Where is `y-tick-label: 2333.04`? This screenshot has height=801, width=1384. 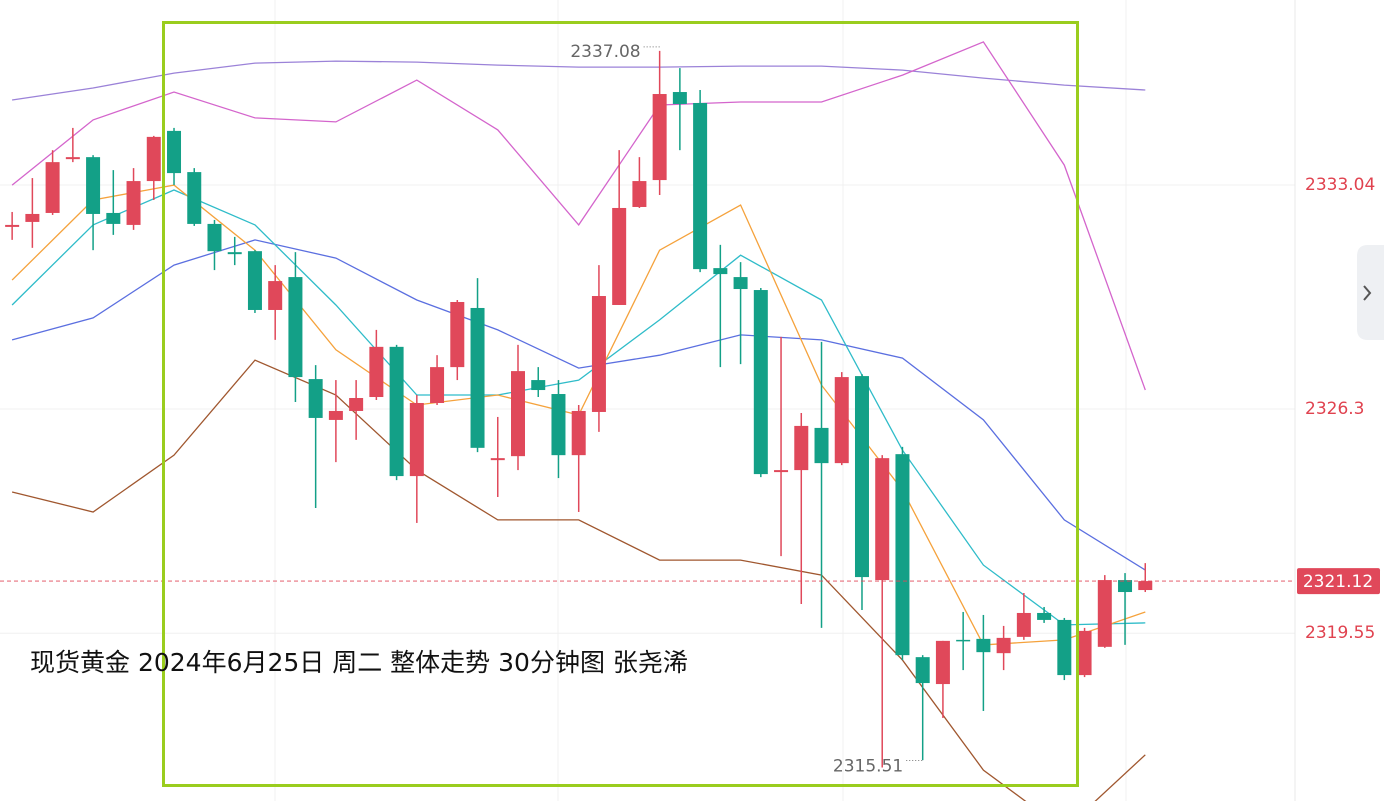
y-tick-label: 2333.04 is located at coordinates (1340, 185).